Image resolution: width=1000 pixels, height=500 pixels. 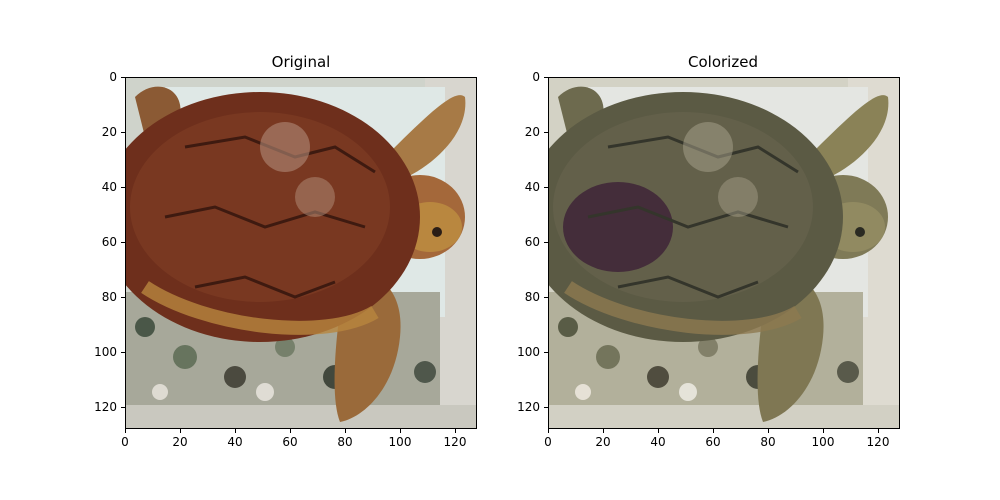 I want to click on panel-title-colorized: Colorized, so click(x=723, y=62).